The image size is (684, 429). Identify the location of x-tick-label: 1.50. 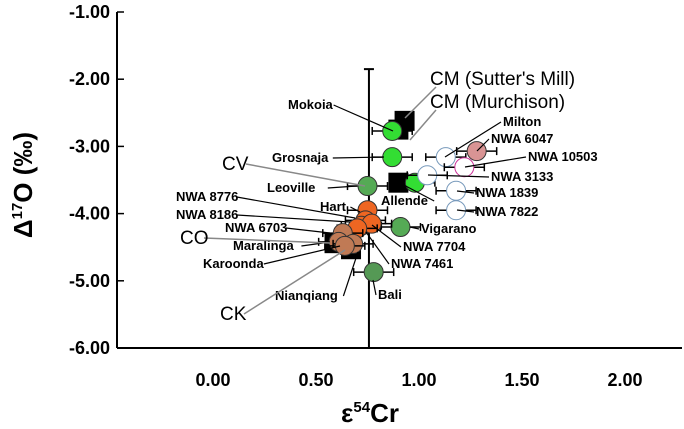
(521, 380).